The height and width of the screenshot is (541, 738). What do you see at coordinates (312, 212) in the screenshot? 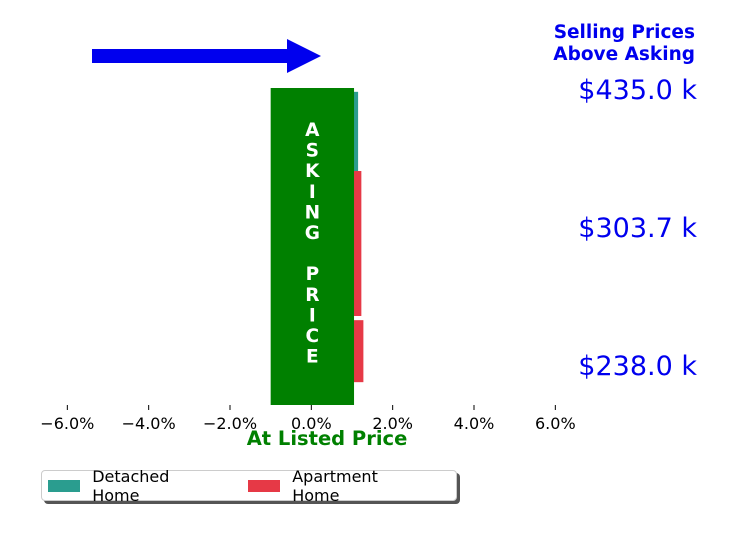
I see `banner-letter: N` at bounding box center [312, 212].